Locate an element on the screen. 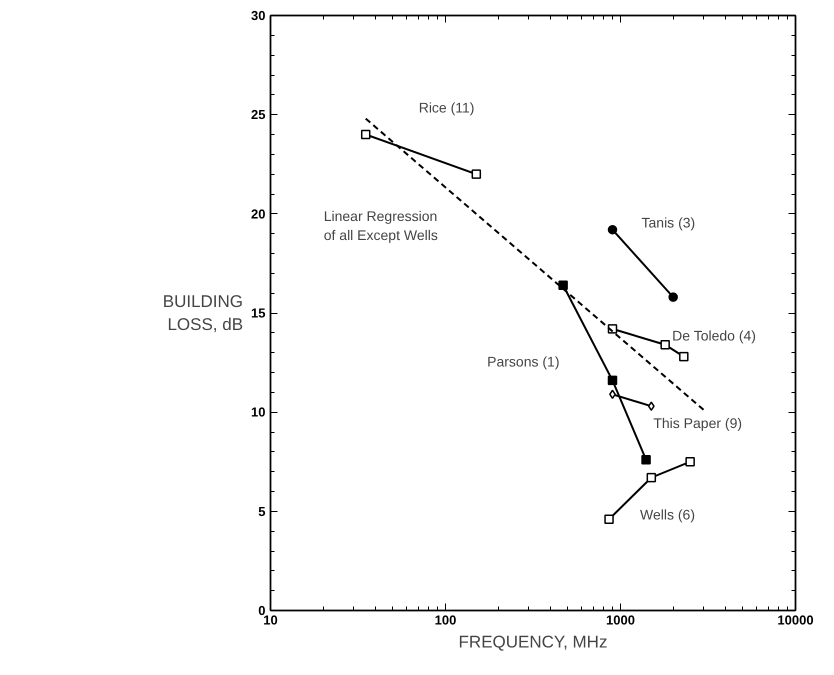  series-label: This Paper (9) is located at coordinates (697, 423).